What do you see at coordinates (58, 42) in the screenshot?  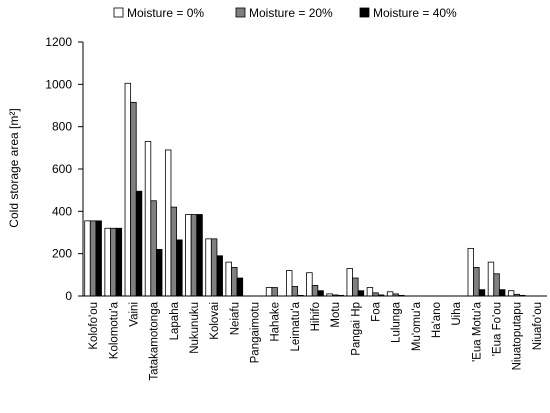 I see `y-tick-label: 1200` at bounding box center [58, 42].